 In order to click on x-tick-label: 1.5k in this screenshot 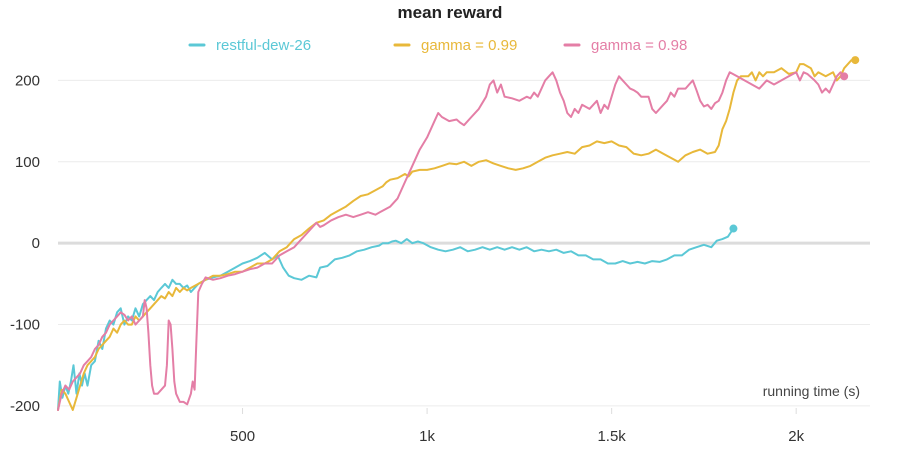, I will do `click(611, 436)`.